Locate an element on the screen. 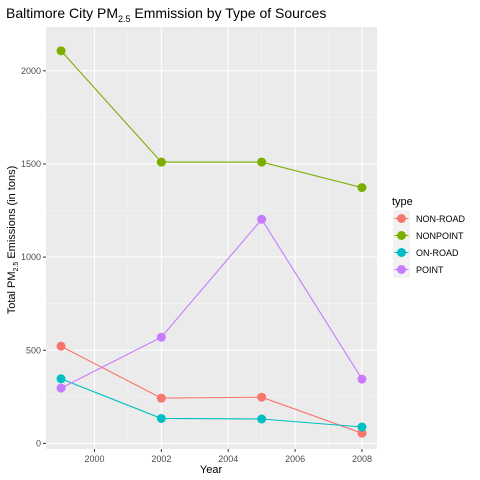 The image size is (480, 480). y-tick-label: 1500 is located at coordinates (31, 164).